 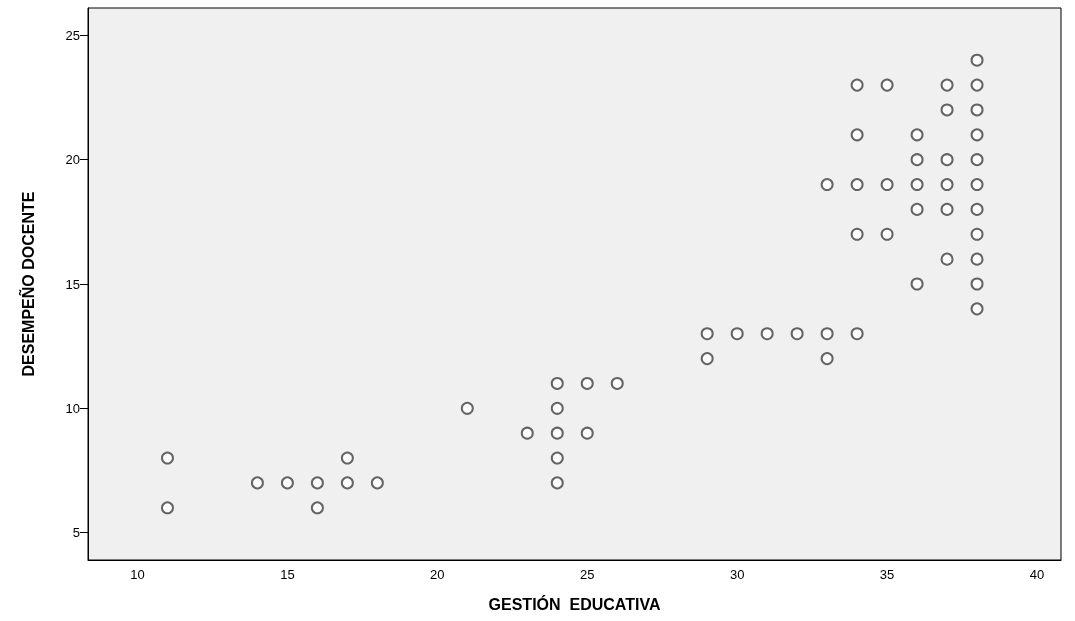 What do you see at coordinates (137, 574) in the screenshot?
I see `x-tick-label: 10` at bounding box center [137, 574].